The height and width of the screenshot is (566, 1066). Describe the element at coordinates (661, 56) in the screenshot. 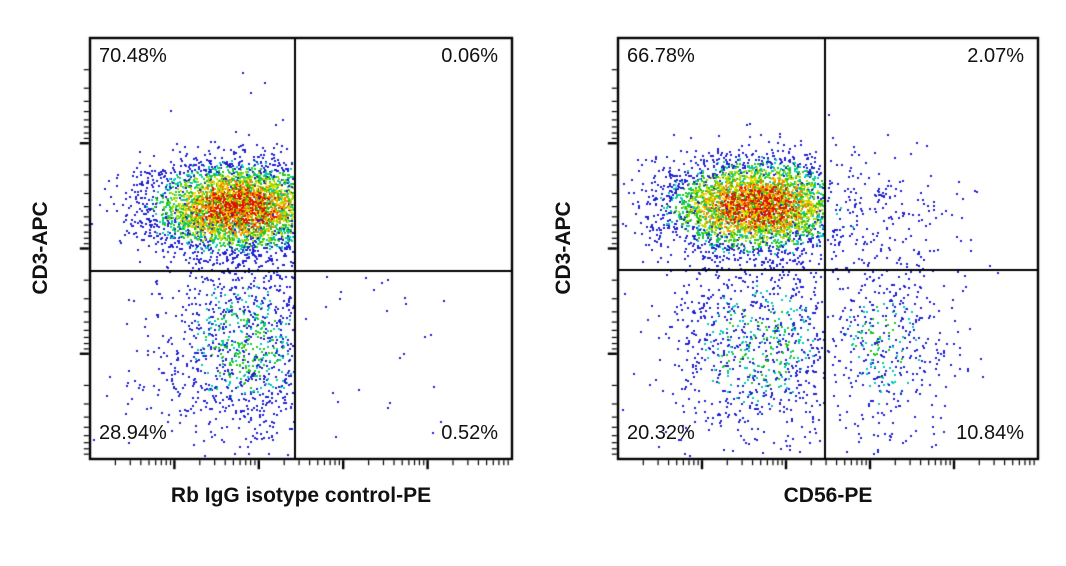

I see `right-panel-quadrant-label-top-left: 66.78%` at that location.